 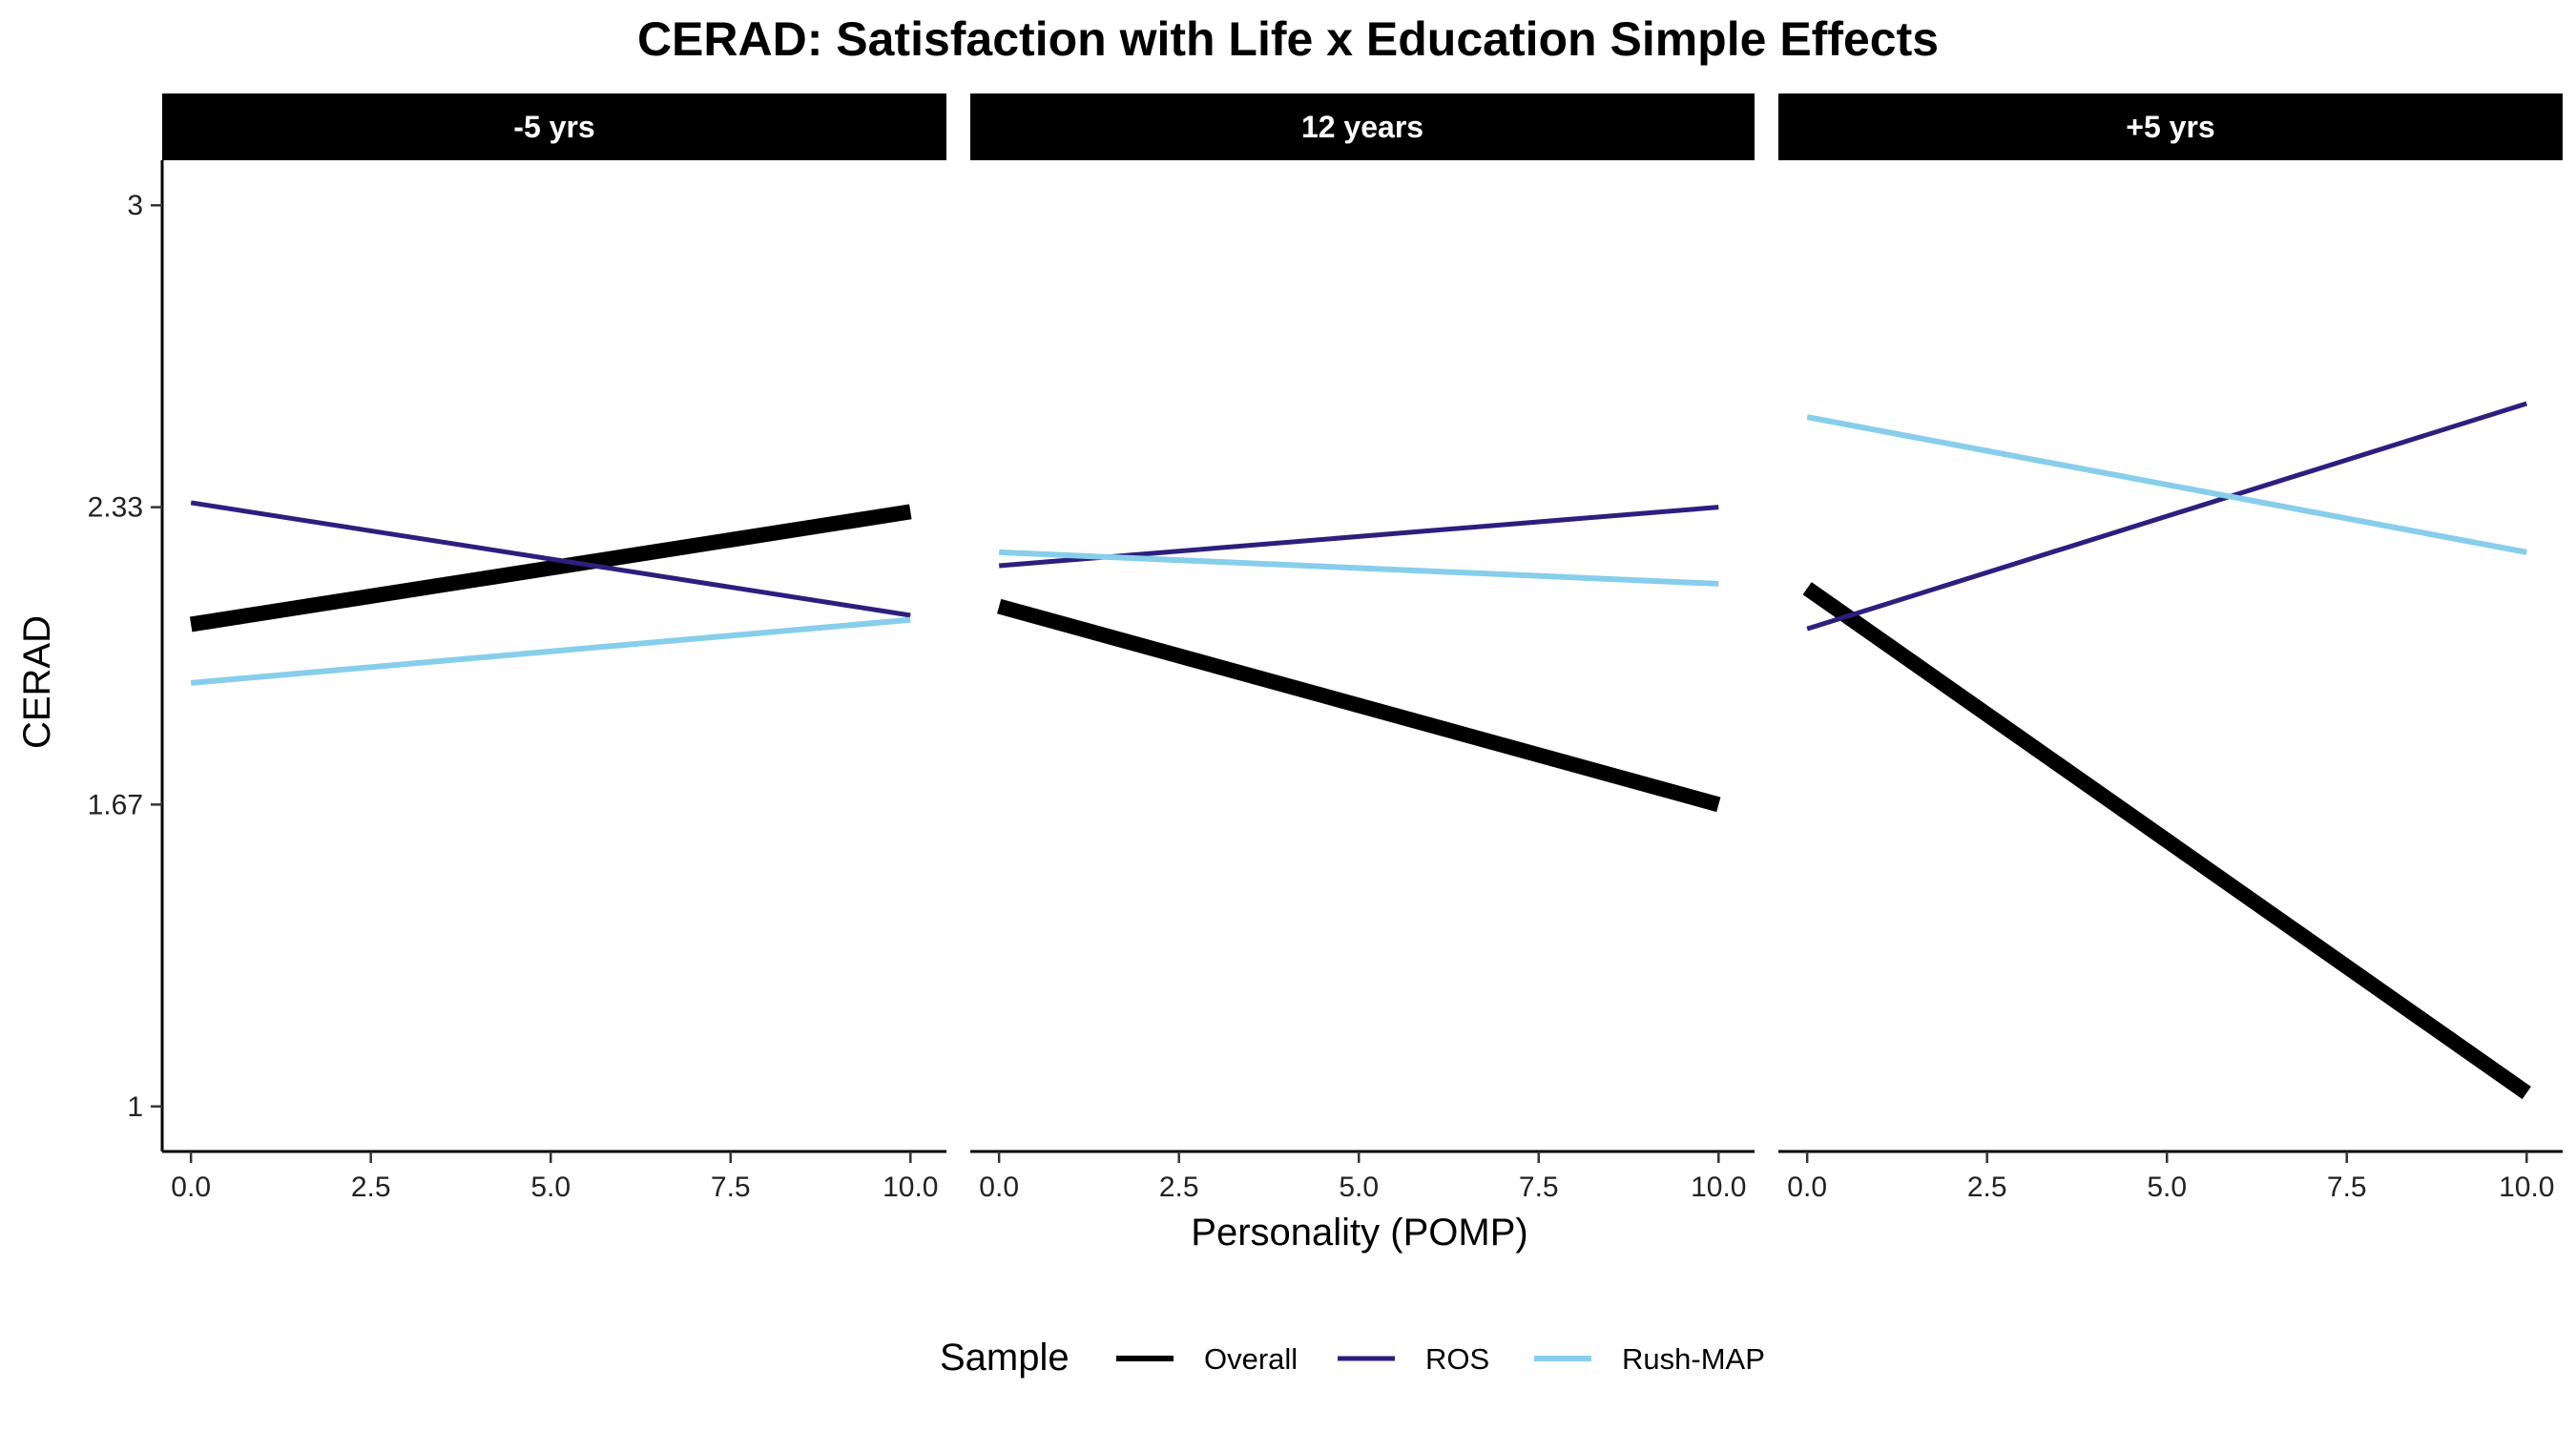 I want to click on legend-label-overall: Overall, so click(x=1251, y=1359).